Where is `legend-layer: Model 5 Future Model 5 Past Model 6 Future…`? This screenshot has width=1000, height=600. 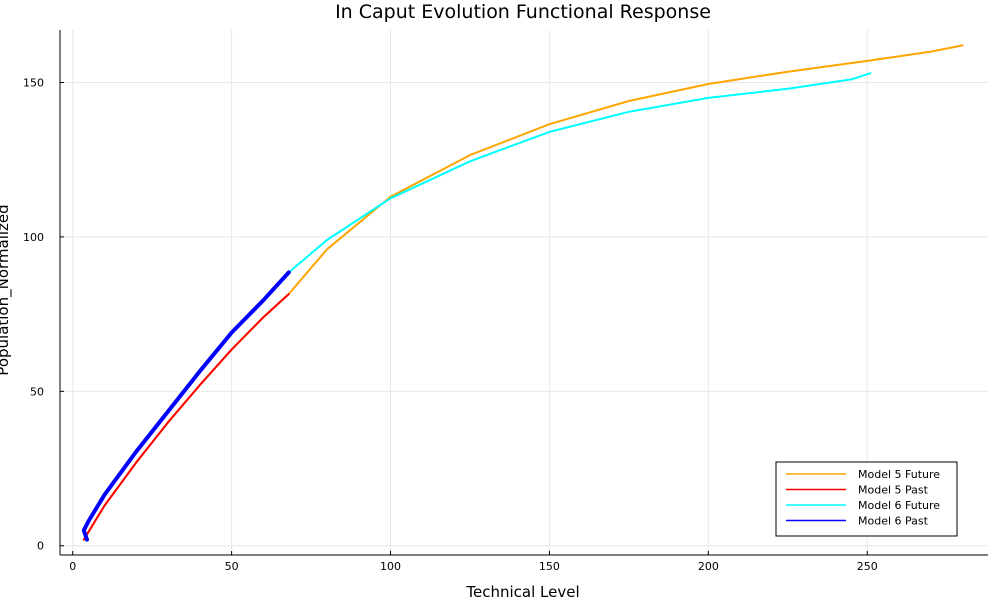
legend-layer: Model 5 Future Model 5 Past Model 6 Future… is located at coordinates (866, 499).